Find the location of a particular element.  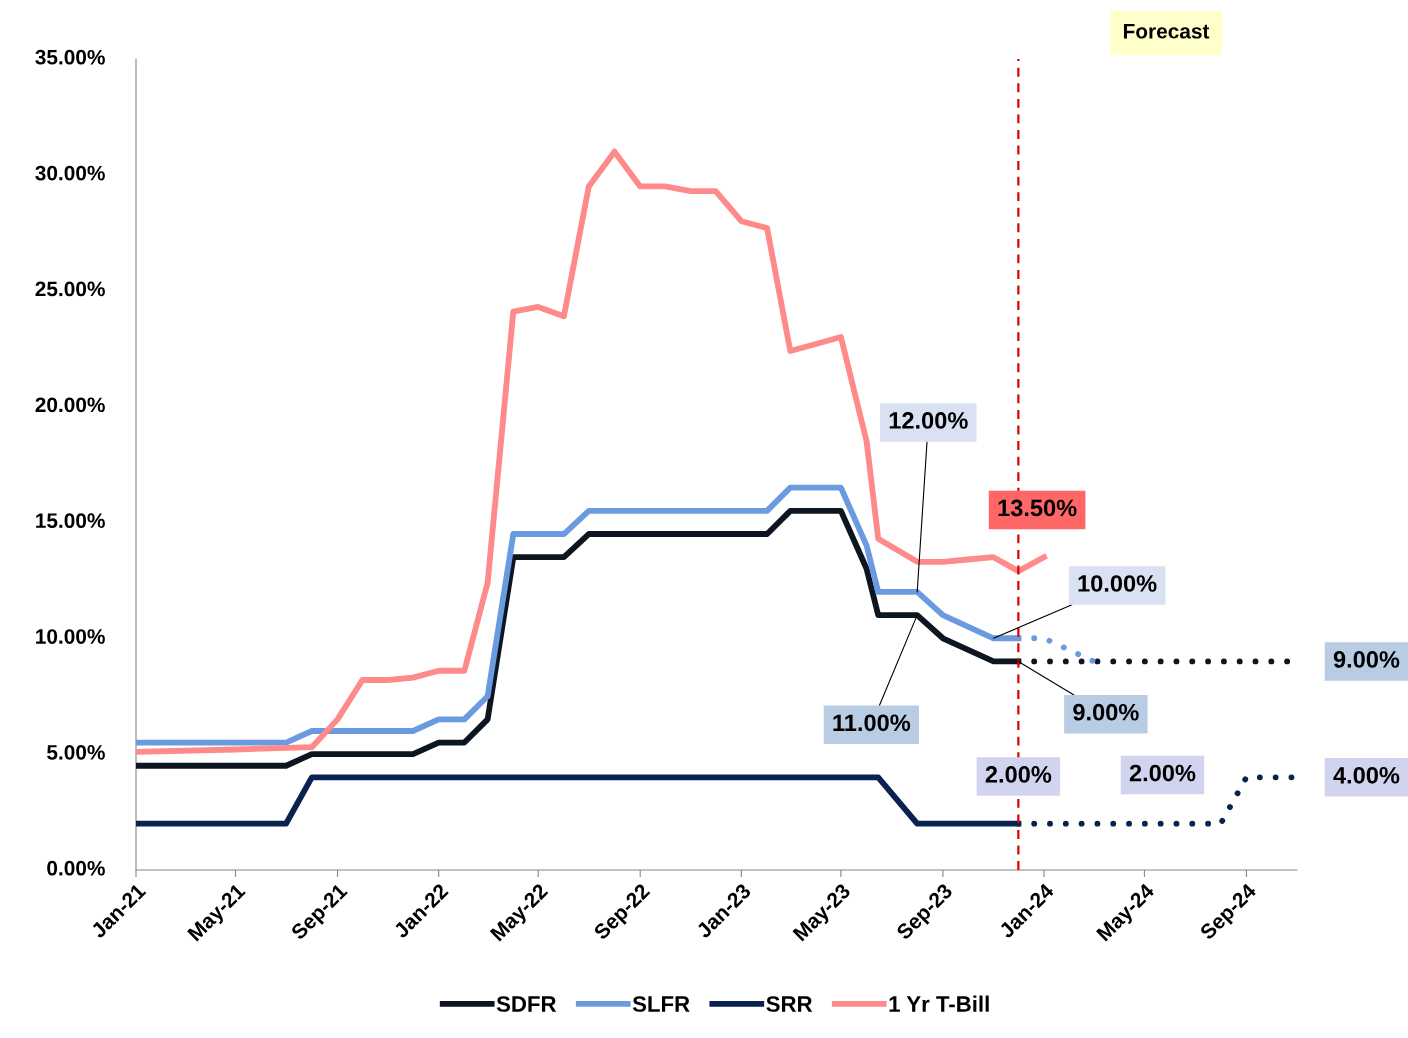

legend-label: SDFR is located at coordinates (526, 1004).